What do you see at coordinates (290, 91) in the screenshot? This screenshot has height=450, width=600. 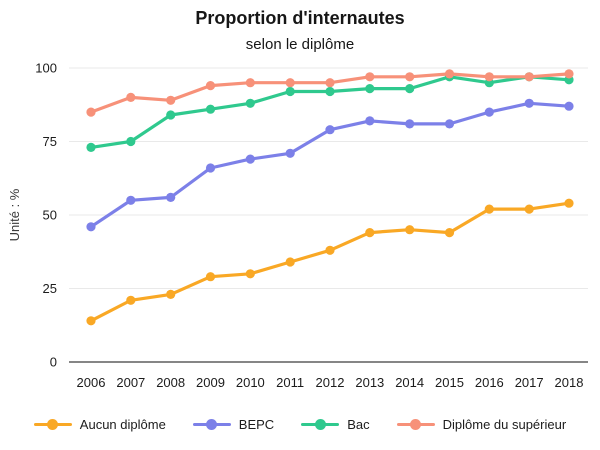 I see `data-point-bac-2011` at bounding box center [290, 91].